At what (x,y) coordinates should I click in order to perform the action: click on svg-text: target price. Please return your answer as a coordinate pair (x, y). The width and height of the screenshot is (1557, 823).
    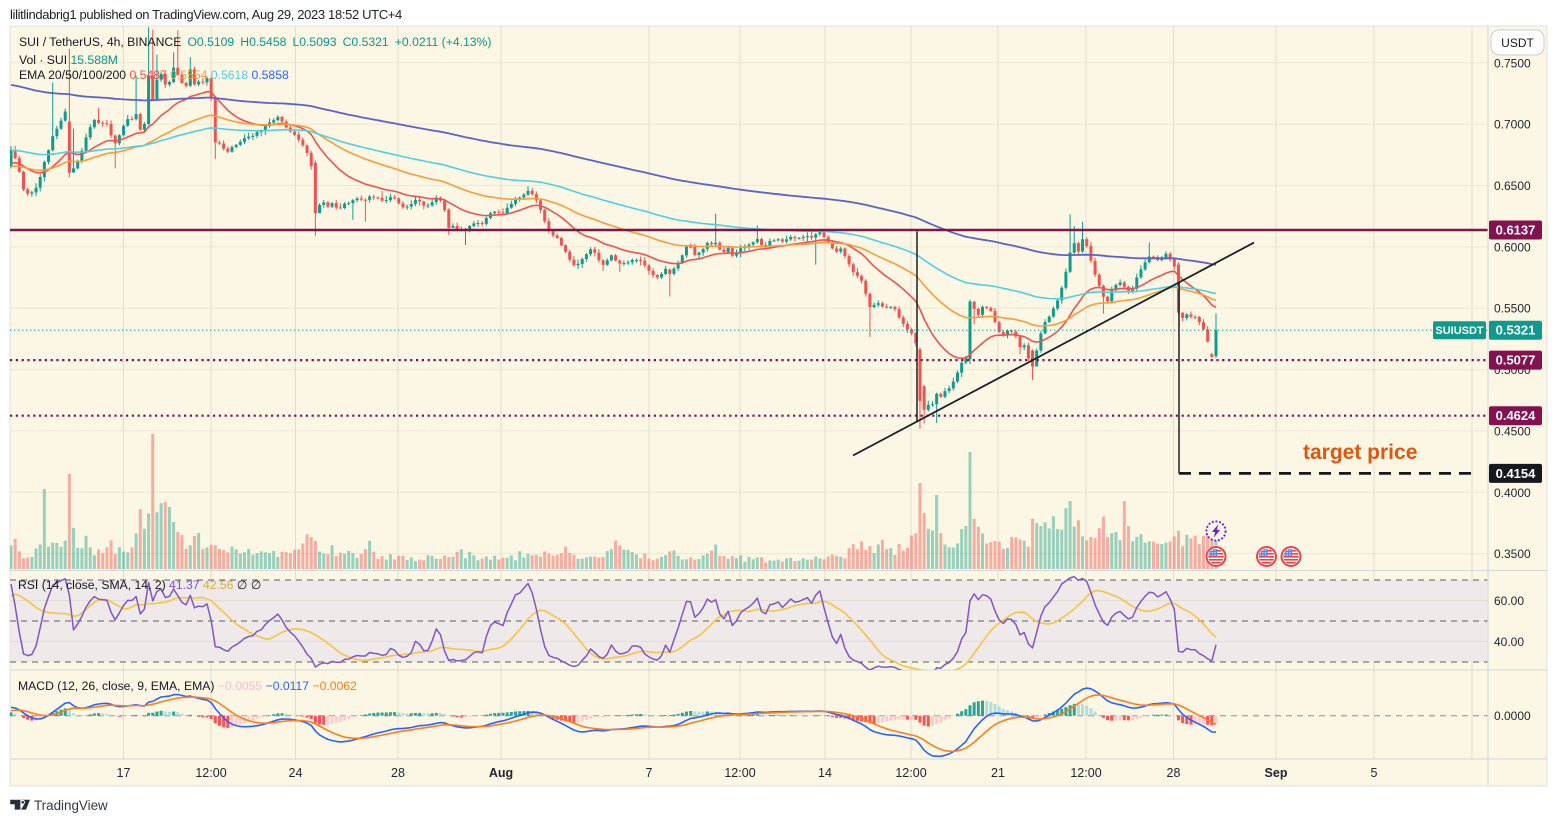
    Looking at the image, I should click on (1360, 452).